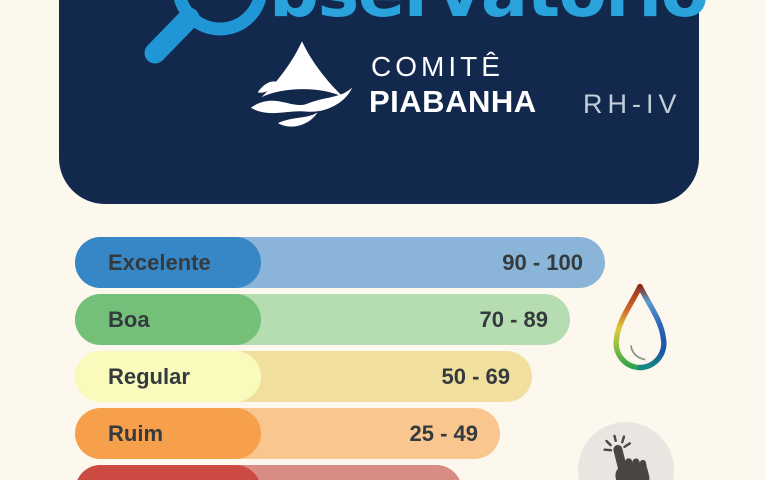  Describe the element at coordinates (542, 262) in the screenshot. I see `legend-range: 90 - 100` at that location.